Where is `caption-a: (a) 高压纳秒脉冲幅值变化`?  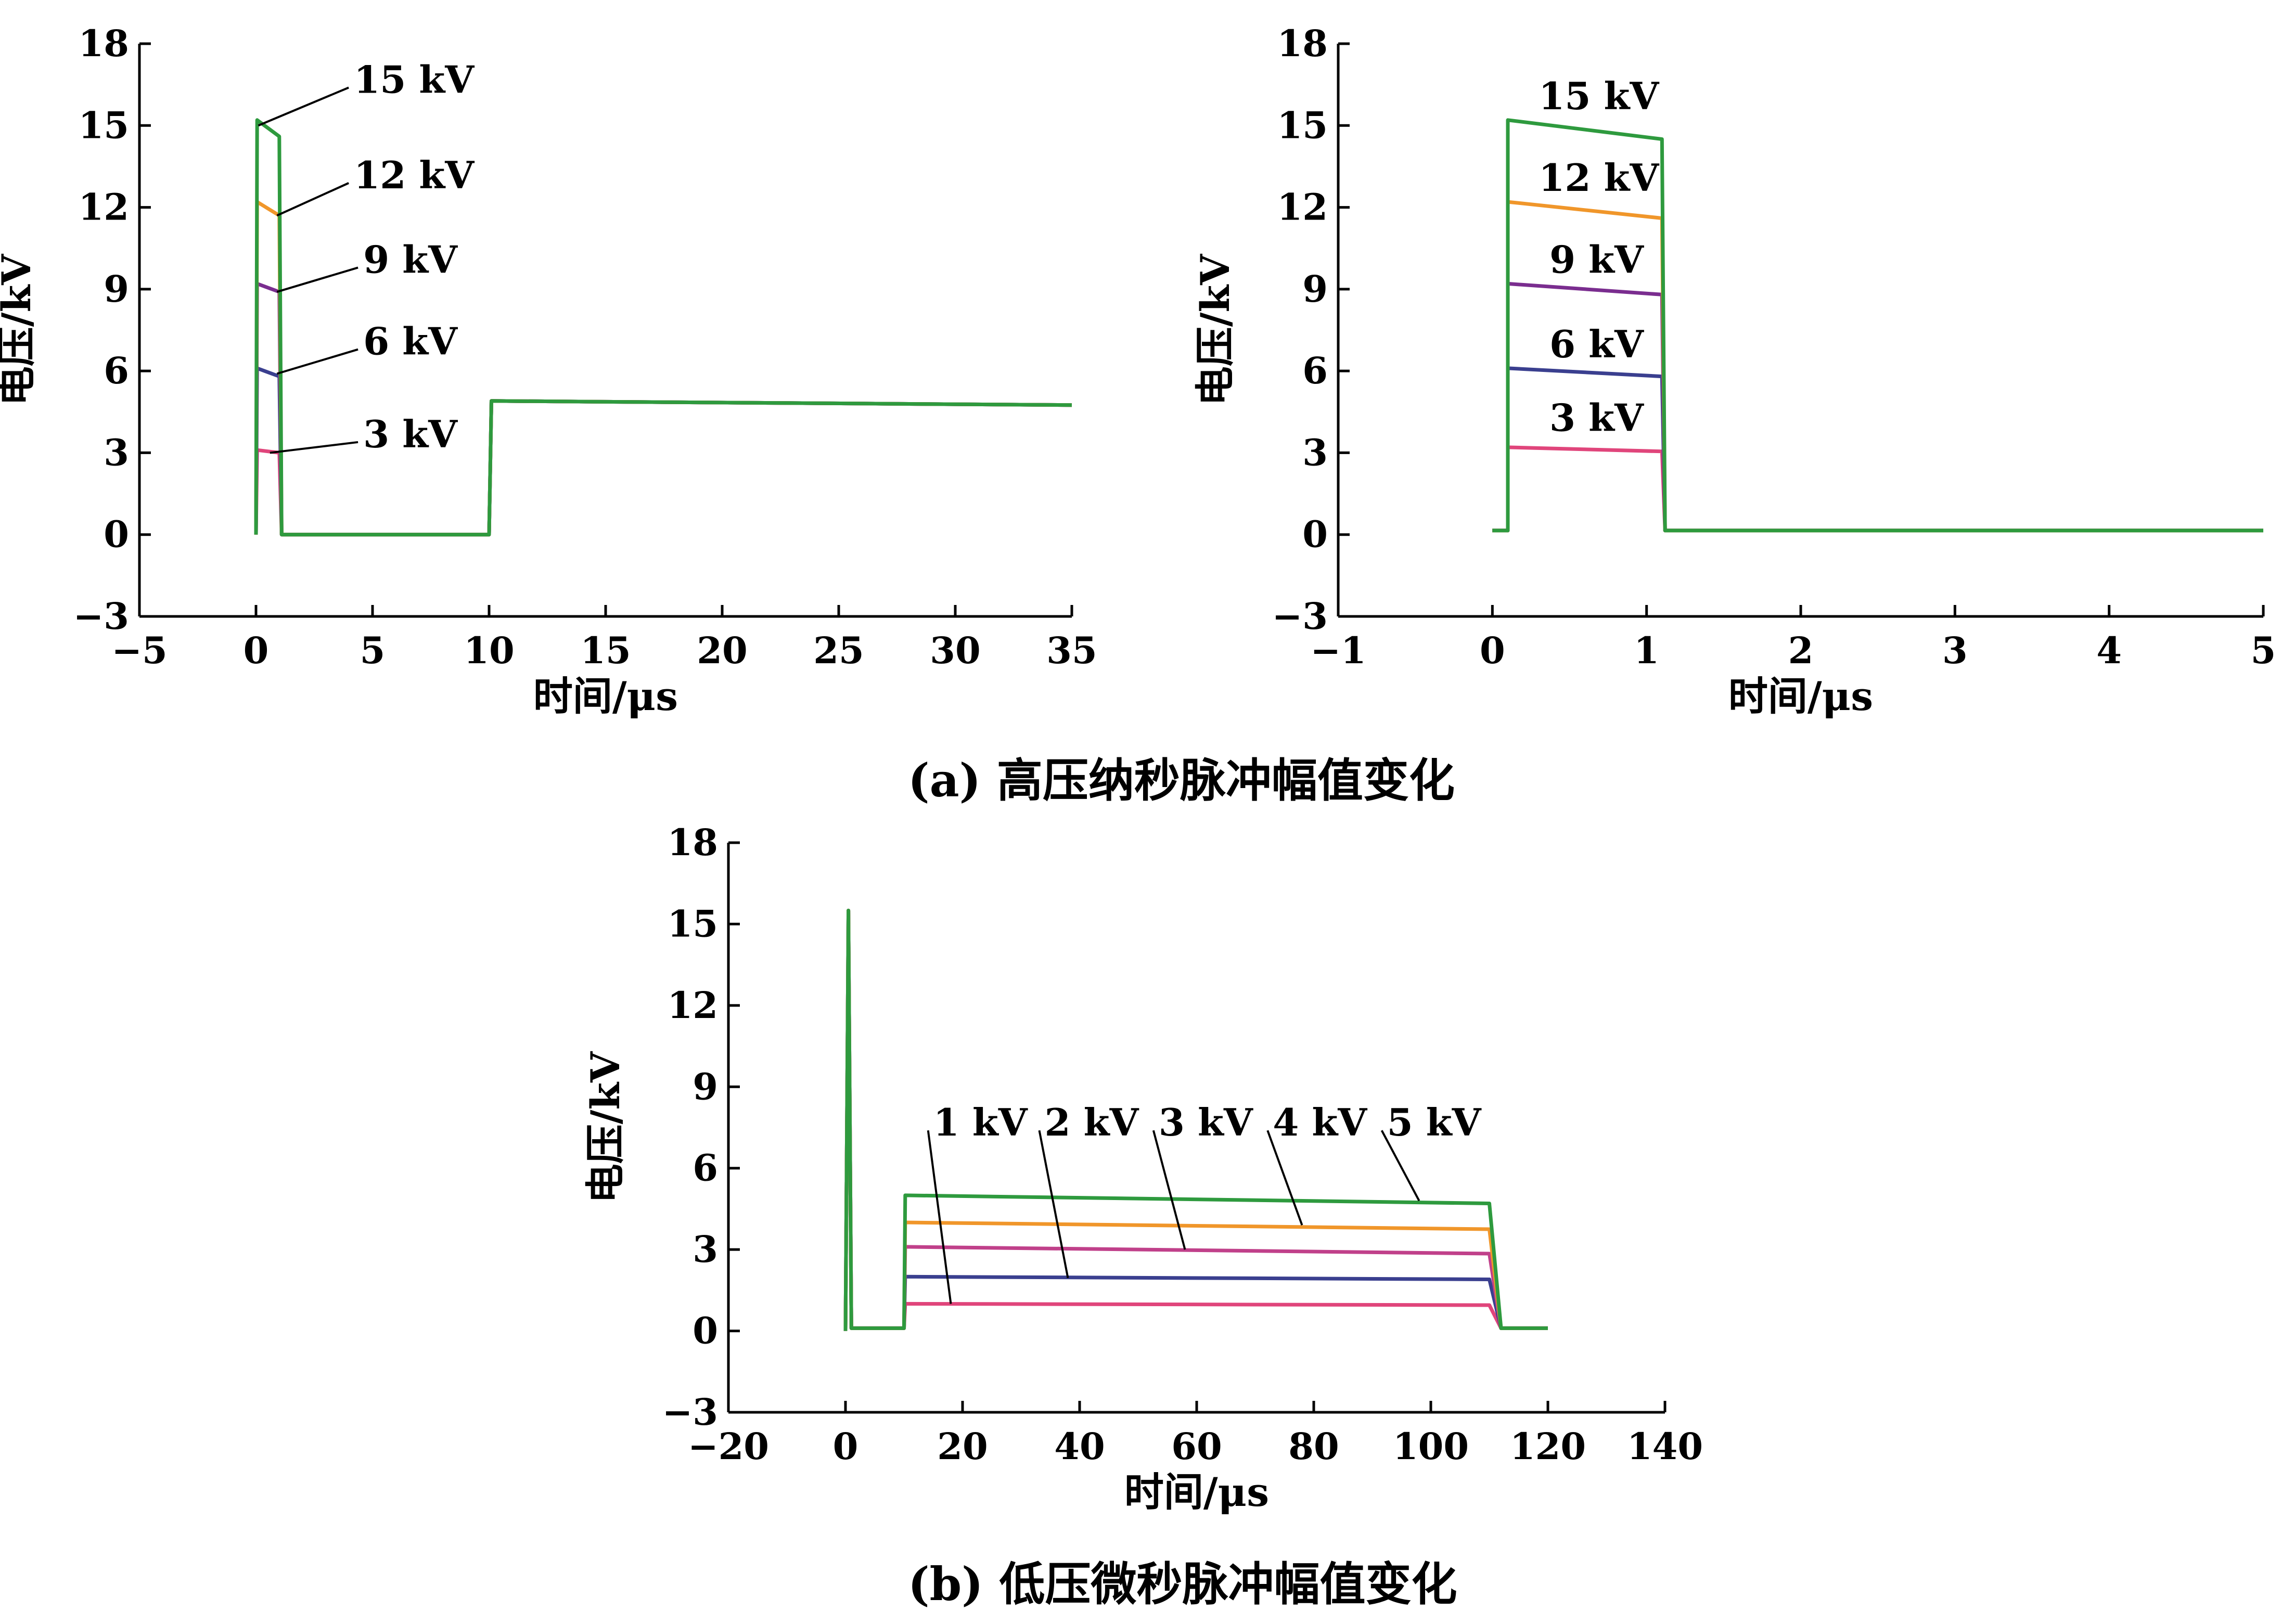
caption-a: (a) 高压纳秒脉冲幅值变化 is located at coordinates (1181, 780).